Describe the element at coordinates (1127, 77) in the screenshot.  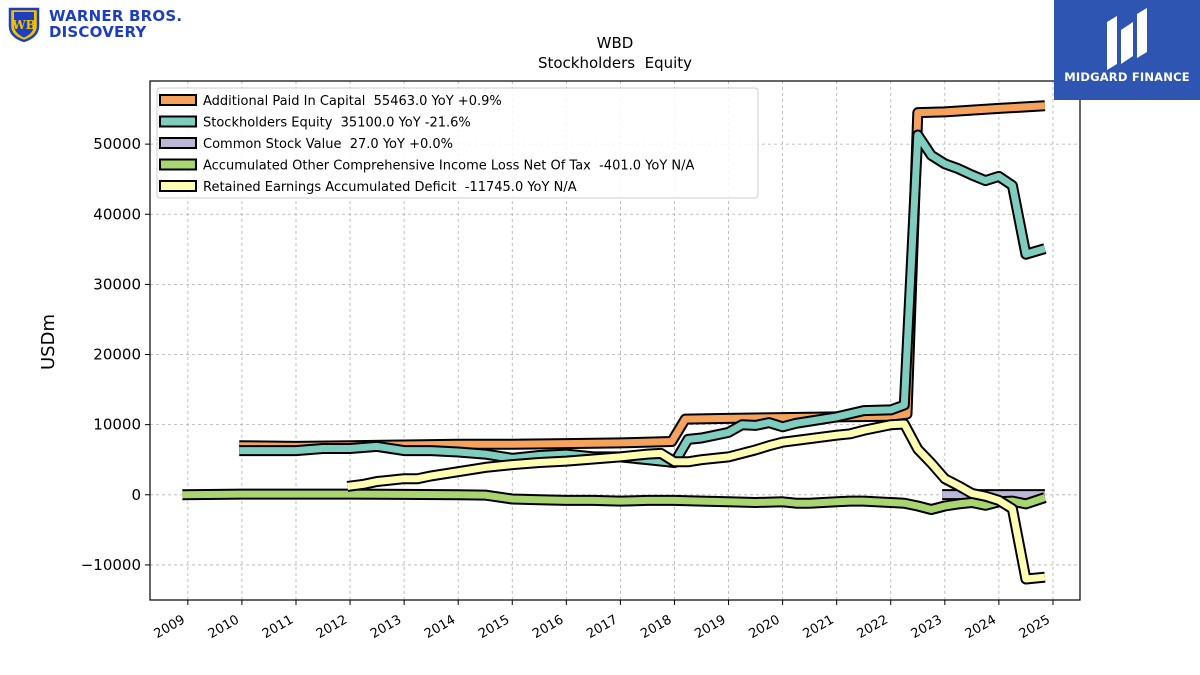
I see `midgard-wordmark: MIDGARD FINANCE` at that location.